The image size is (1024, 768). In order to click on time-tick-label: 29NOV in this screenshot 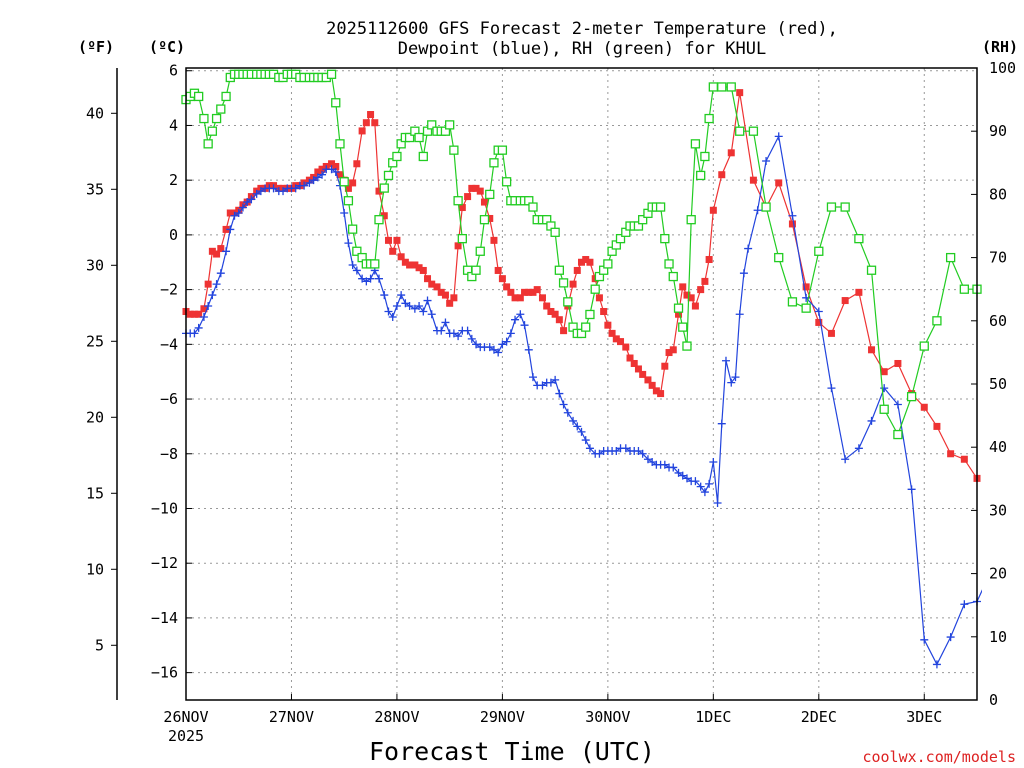, I will do `click(502, 717)`.